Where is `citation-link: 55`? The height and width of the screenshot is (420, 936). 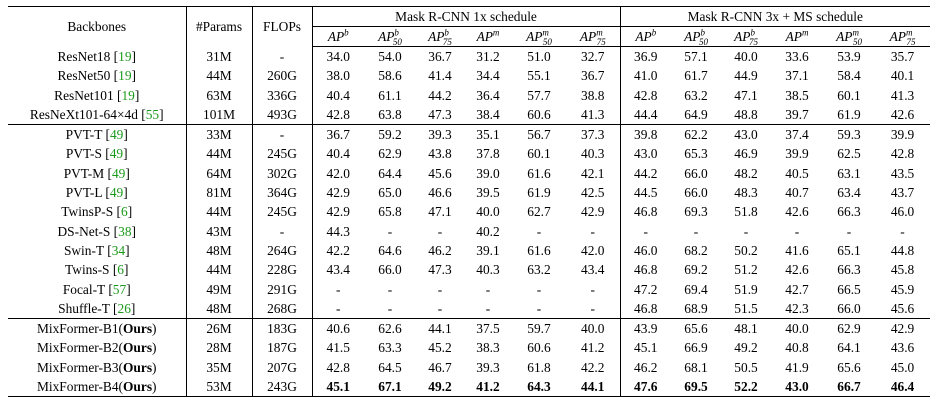 citation-link: 55 is located at coordinates (152, 114).